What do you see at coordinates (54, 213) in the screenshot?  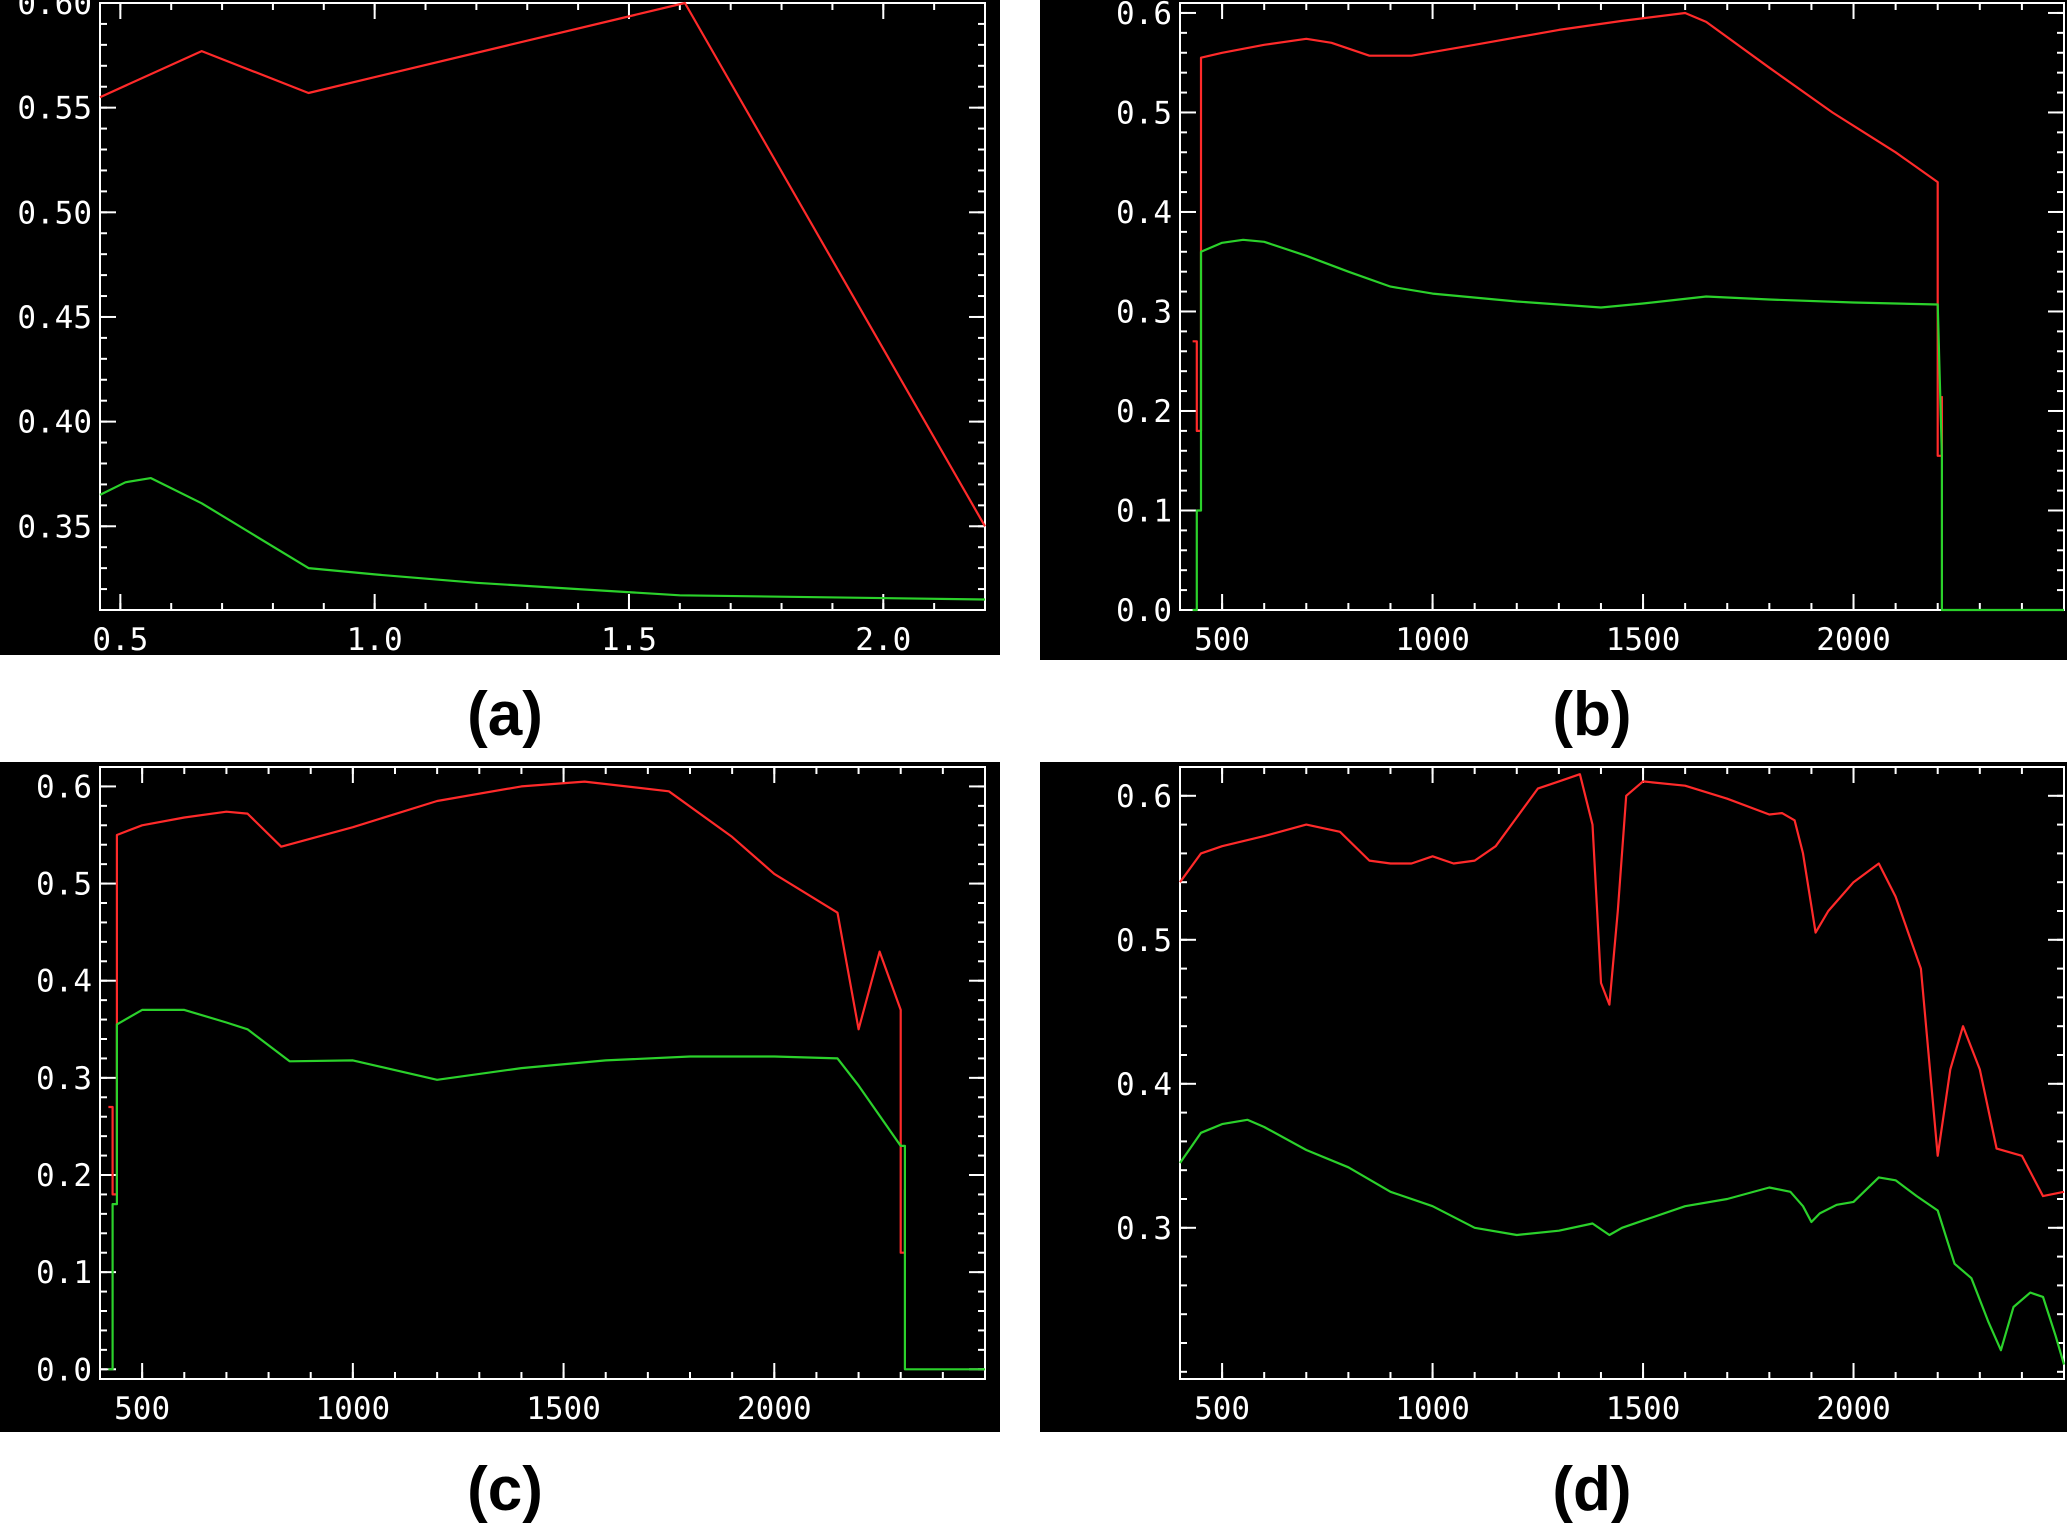 I see `y-tick-label: 0.50` at bounding box center [54, 213].